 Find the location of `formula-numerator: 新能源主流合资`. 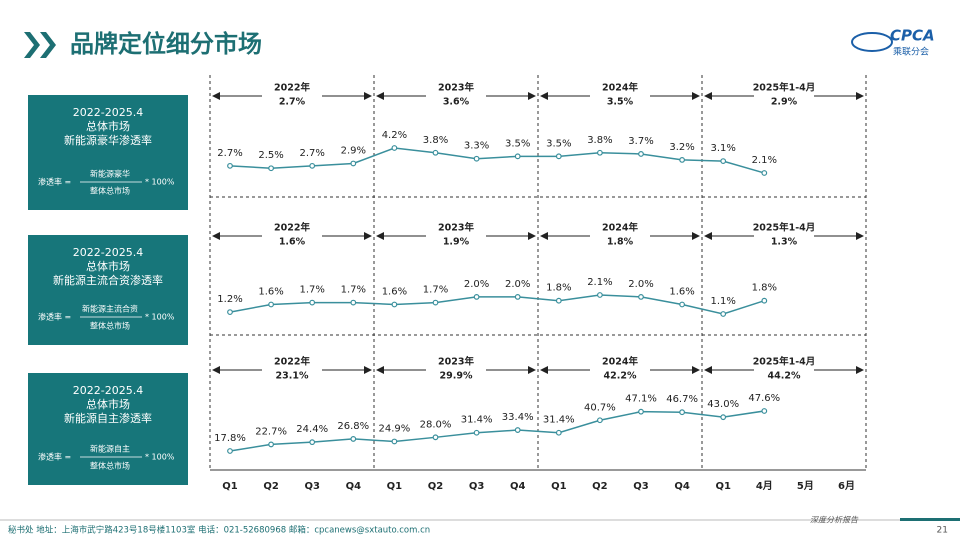

formula-numerator: 新能源主流合资 is located at coordinates (110, 309).